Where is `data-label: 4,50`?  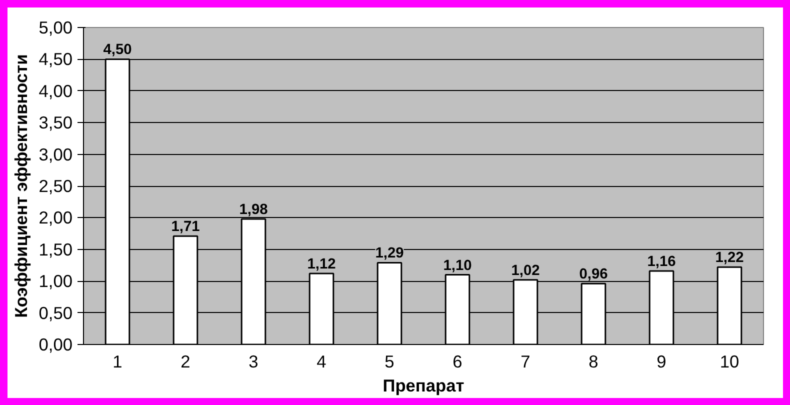 data-label: 4,50 is located at coordinates (117, 50).